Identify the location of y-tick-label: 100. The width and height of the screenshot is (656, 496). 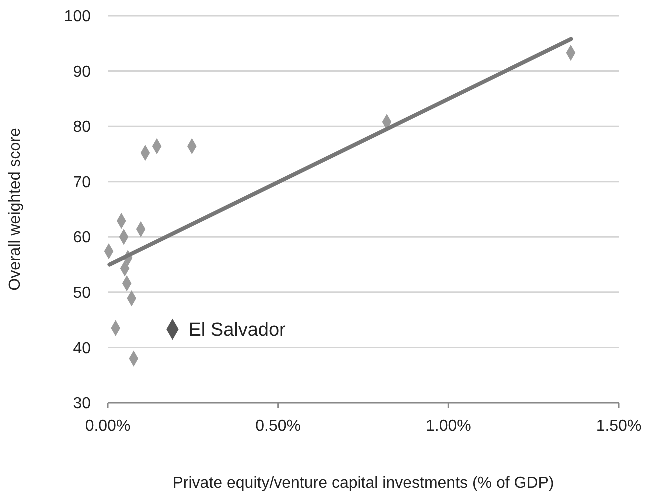
(78, 17).